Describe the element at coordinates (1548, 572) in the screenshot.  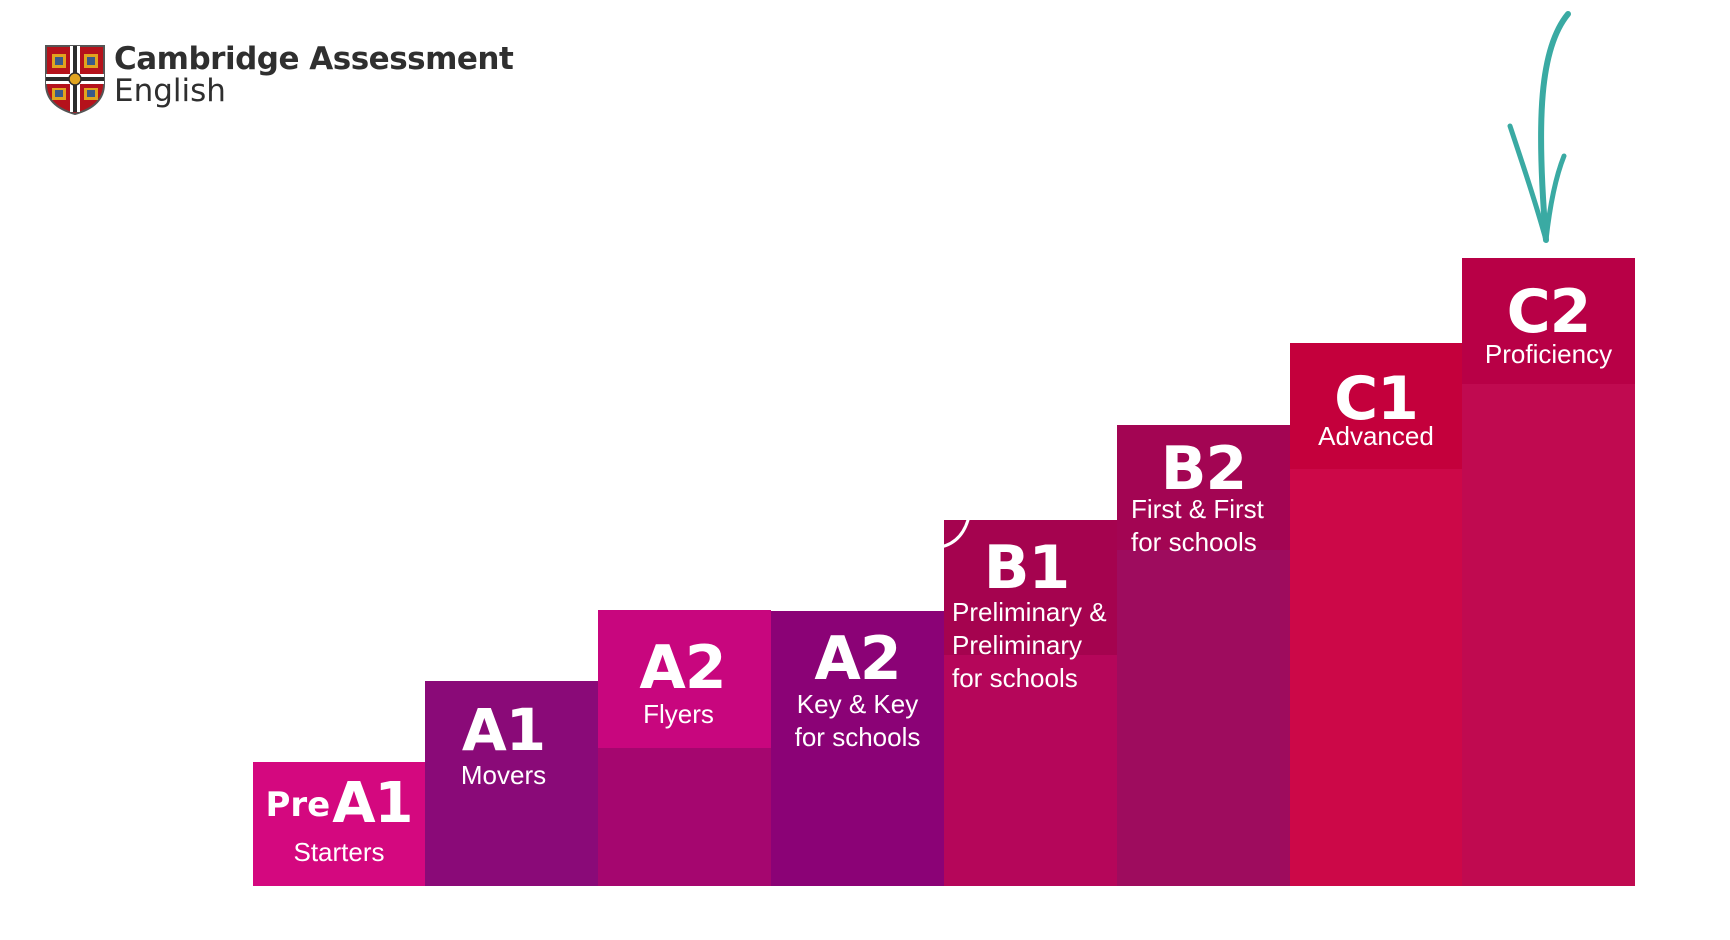
I see `step-c2-proficiency: C2 Proficiency` at that location.